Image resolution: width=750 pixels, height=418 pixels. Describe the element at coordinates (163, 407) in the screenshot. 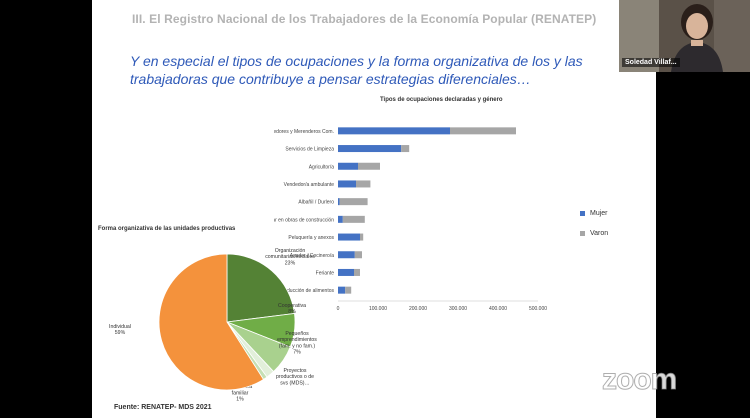

I see `source-note: Fuente: RENATEP- MDS 2021` at that location.